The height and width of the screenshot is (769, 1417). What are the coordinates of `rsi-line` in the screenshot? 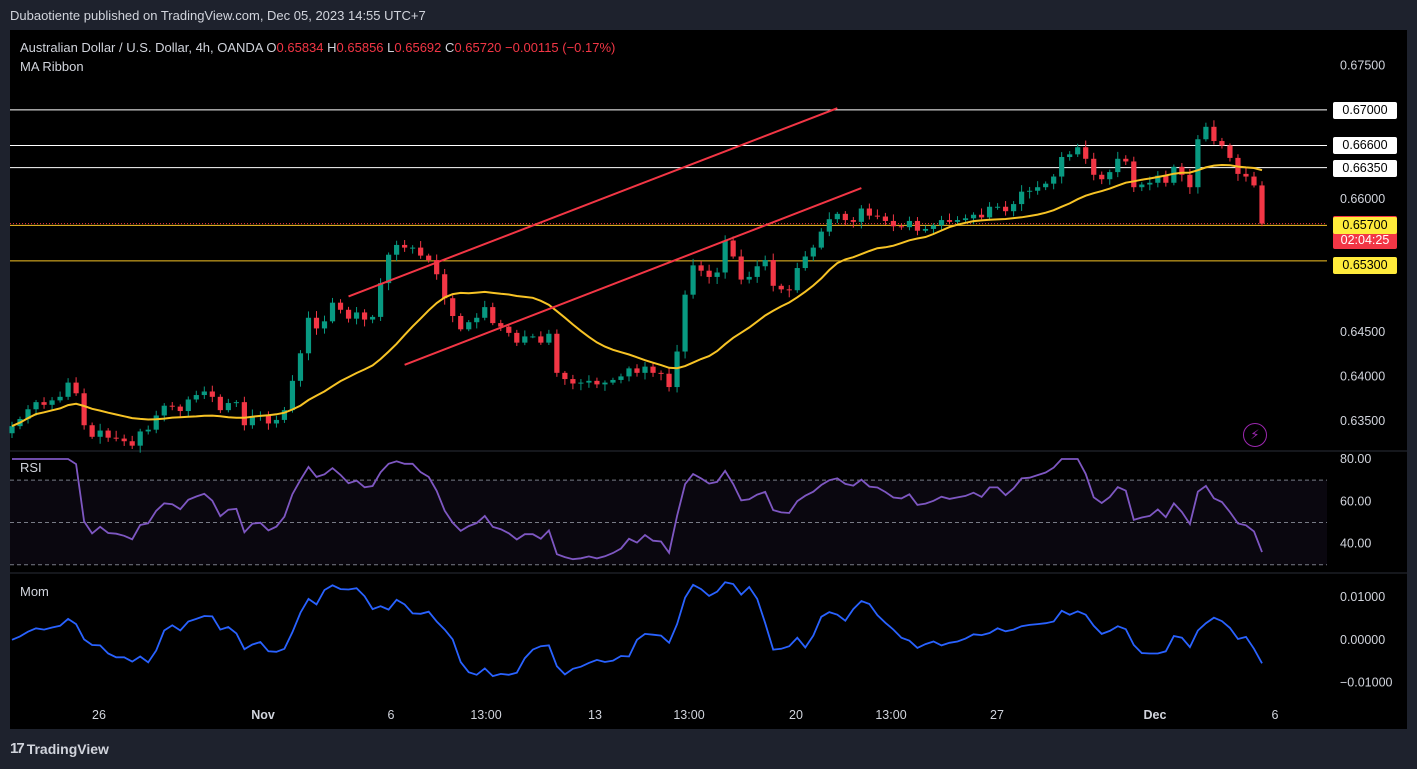 It's located at (637, 509).